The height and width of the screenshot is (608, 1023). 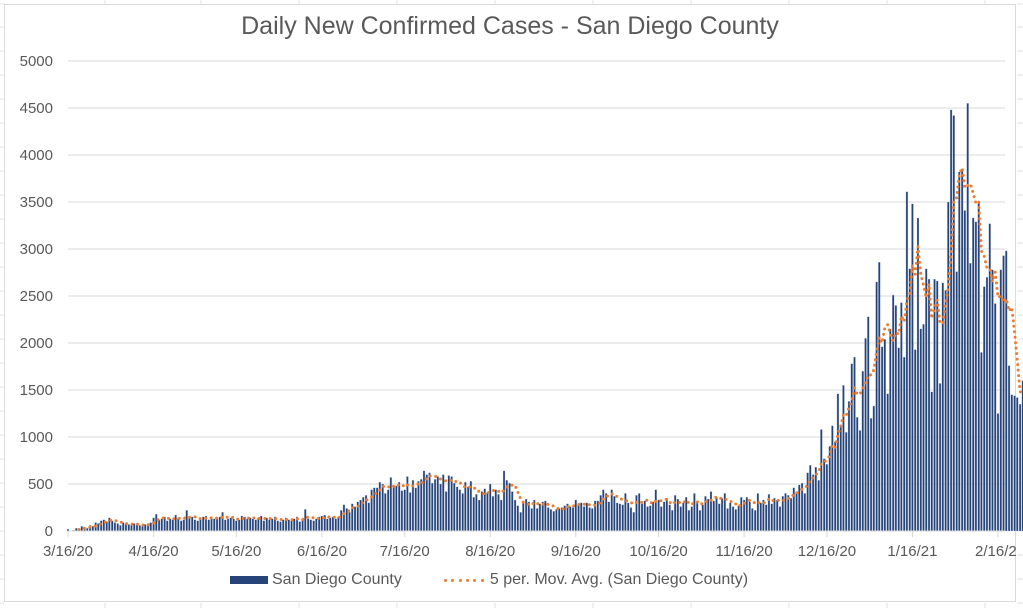 What do you see at coordinates (36, 155) in the screenshot?
I see `y-tick-label: 4000` at bounding box center [36, 155].